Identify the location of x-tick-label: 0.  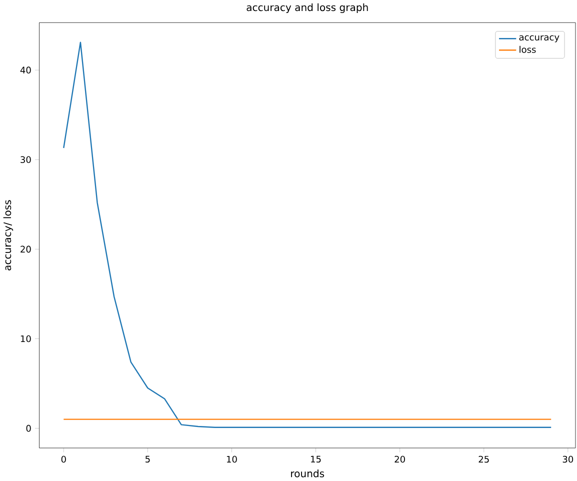
(63, 459).